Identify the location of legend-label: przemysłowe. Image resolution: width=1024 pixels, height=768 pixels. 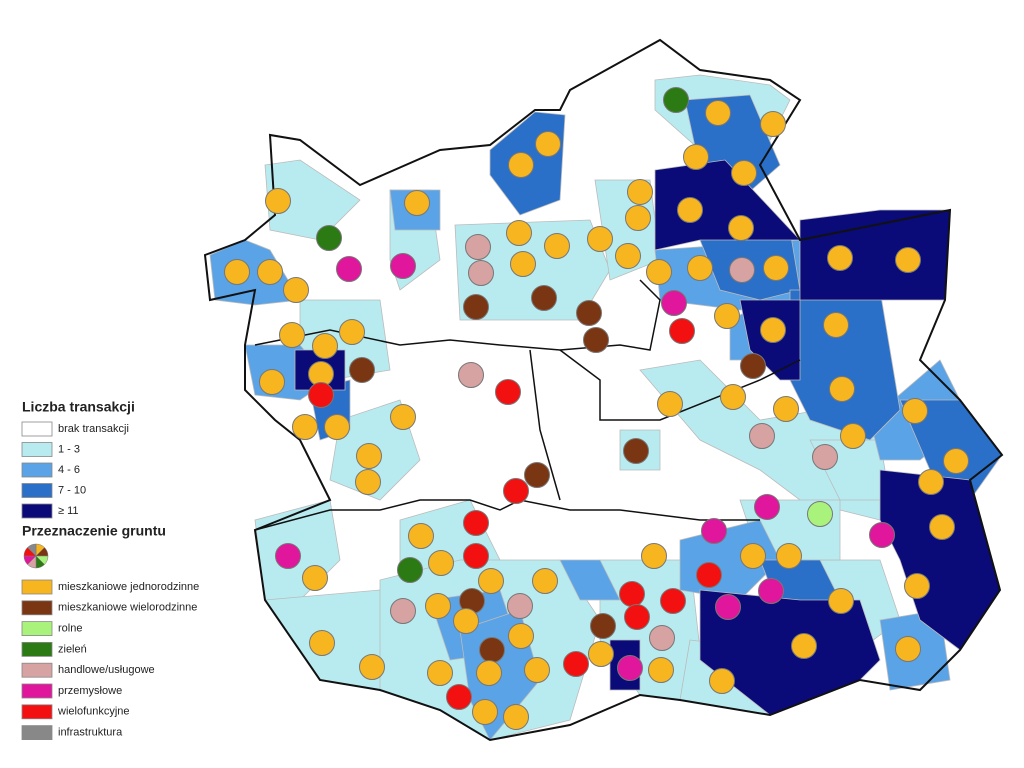
(90, 691).